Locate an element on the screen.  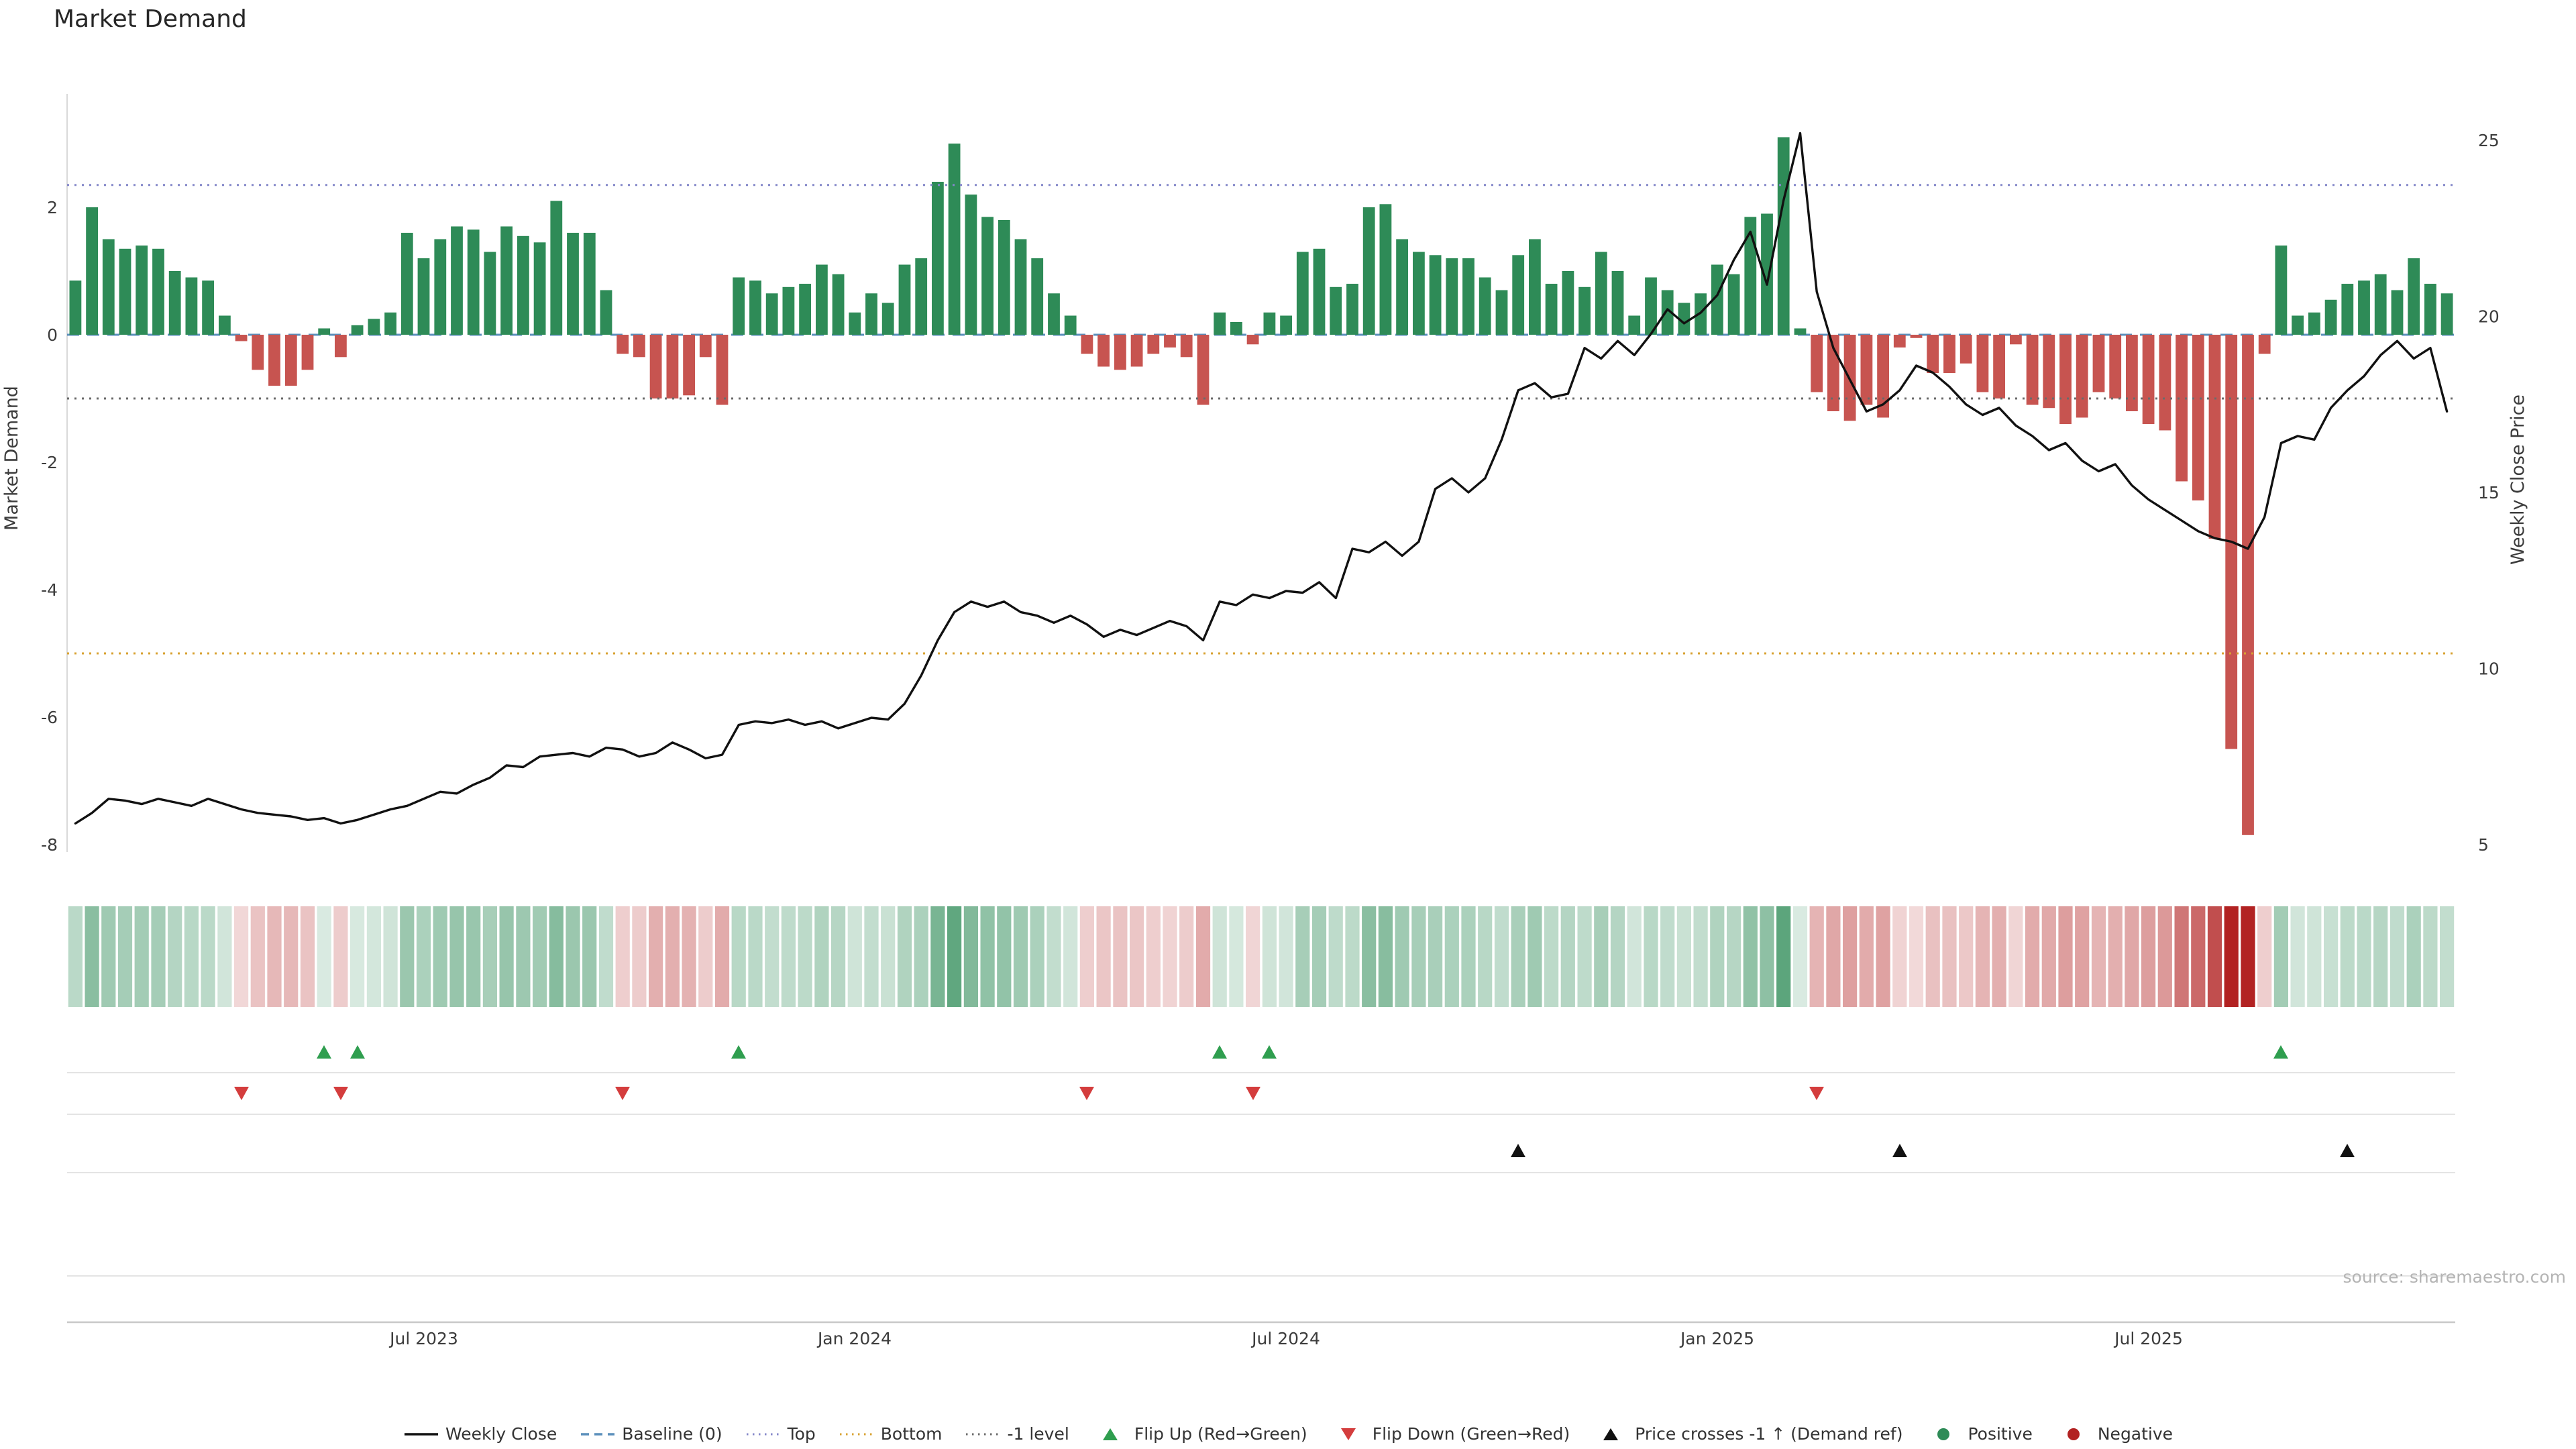
legend-label: -1 level is located at coordinates (1038, 1434).